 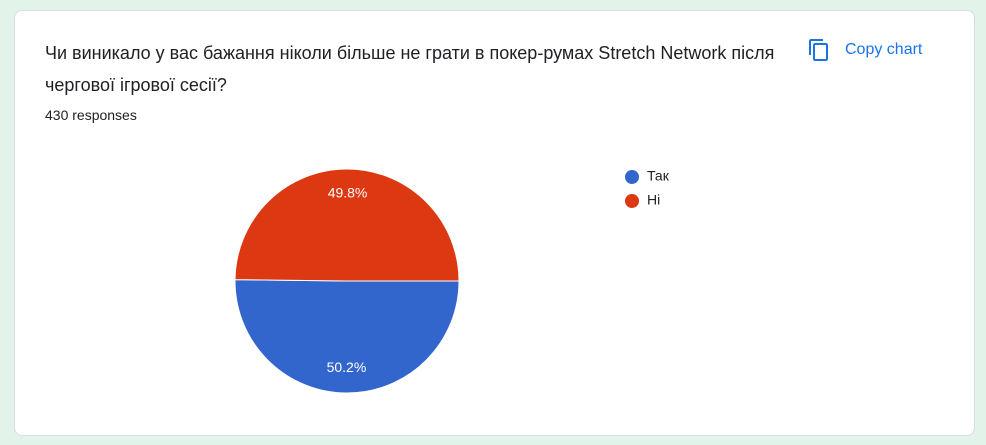 I want to click on copy-icon, so click(x=818, y=50).